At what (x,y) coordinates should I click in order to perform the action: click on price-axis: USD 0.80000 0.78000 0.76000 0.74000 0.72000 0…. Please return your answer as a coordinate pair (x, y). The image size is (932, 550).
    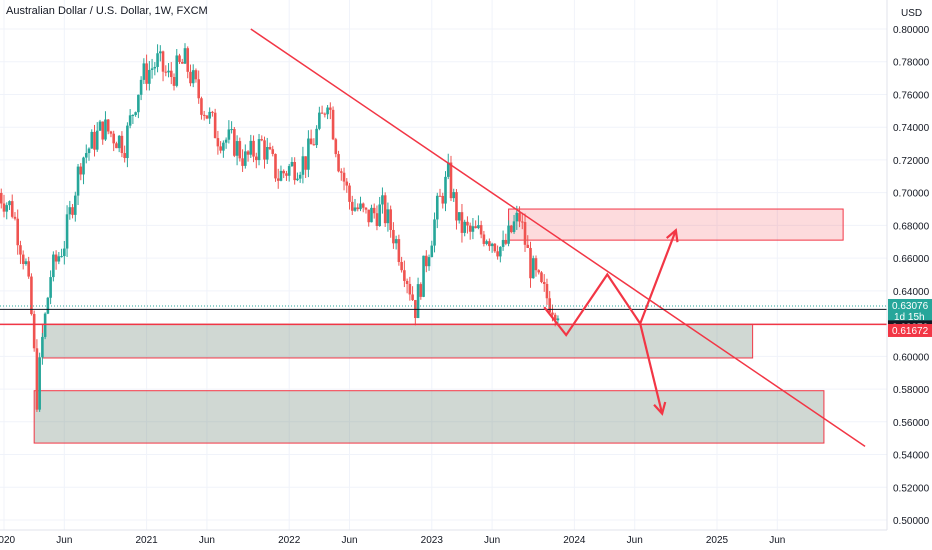
    Looking at the image, I should click on (909, 265).